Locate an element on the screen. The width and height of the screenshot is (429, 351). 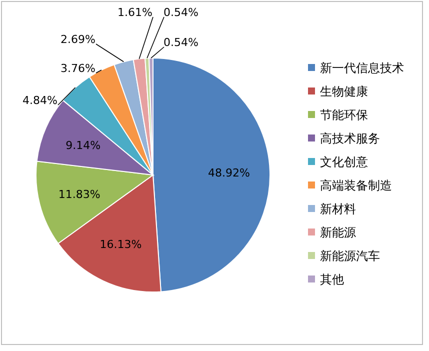
data-label: 4.84% is located at coordinates (40, 100).